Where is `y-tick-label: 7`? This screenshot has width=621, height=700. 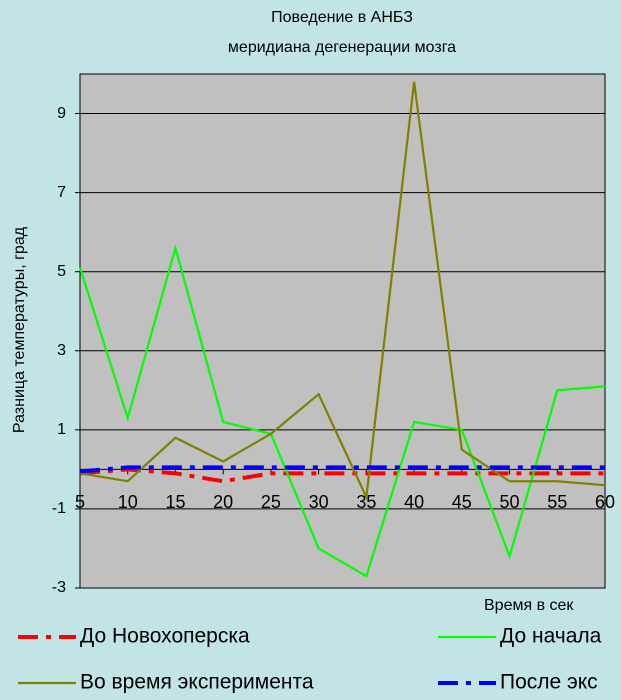
y-tick-label: 7 is located at coordinates (61, 192).